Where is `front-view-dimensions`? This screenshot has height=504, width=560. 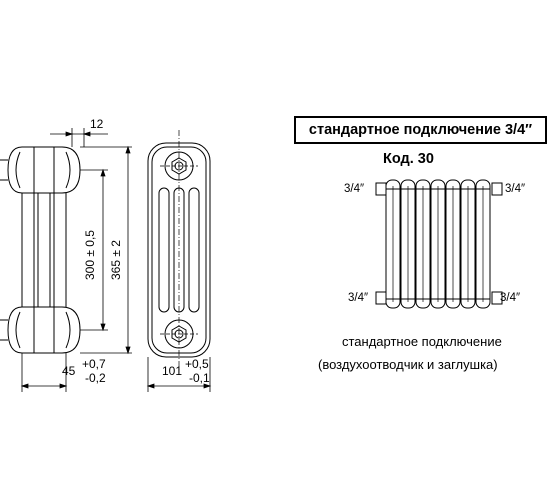 front-view-dimensions is located at coordinates (179, 374).